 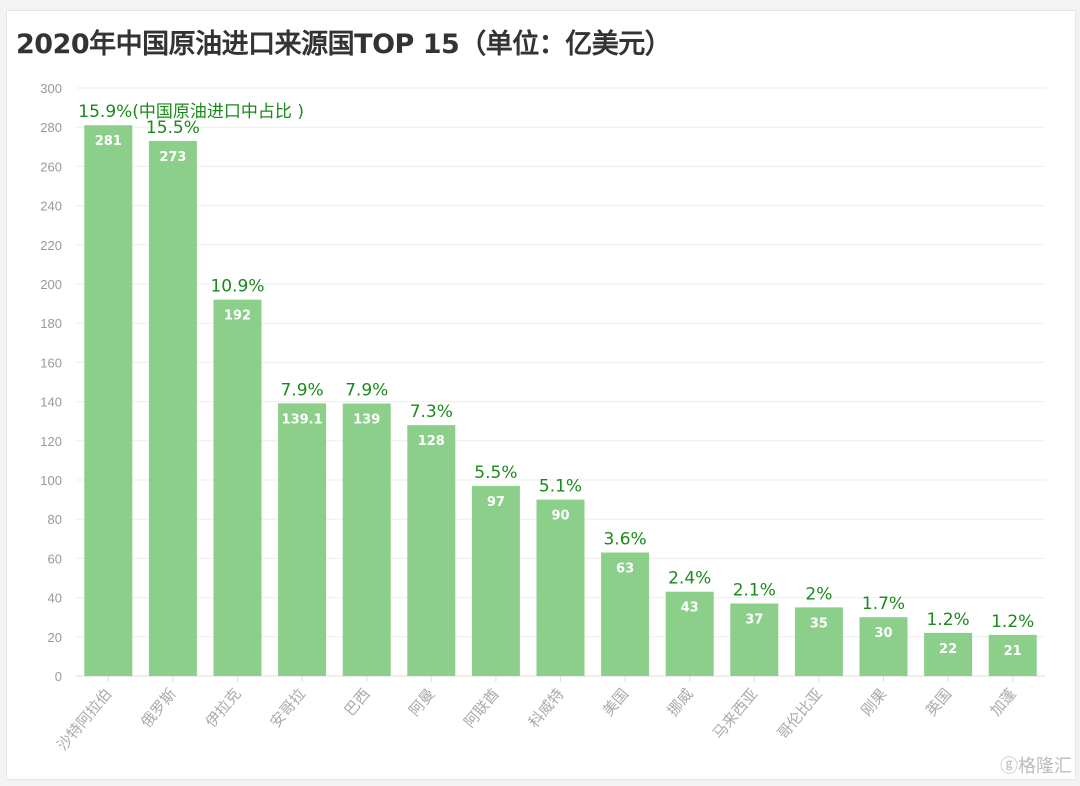 What do you see at coordinates (344, 44) in the screenshot?
I see `chart-title: 2020年中国原油进口来源国TOP 15（单位：亿美元）` at bounding box center [344, 44].